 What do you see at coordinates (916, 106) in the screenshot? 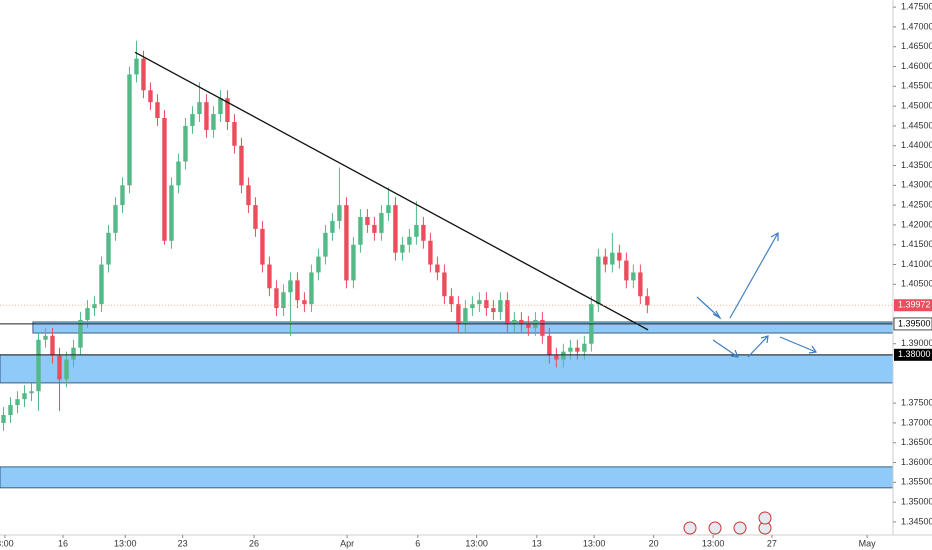
I see `y-tick-label: 1.45000` at bounding box center [916, 106].